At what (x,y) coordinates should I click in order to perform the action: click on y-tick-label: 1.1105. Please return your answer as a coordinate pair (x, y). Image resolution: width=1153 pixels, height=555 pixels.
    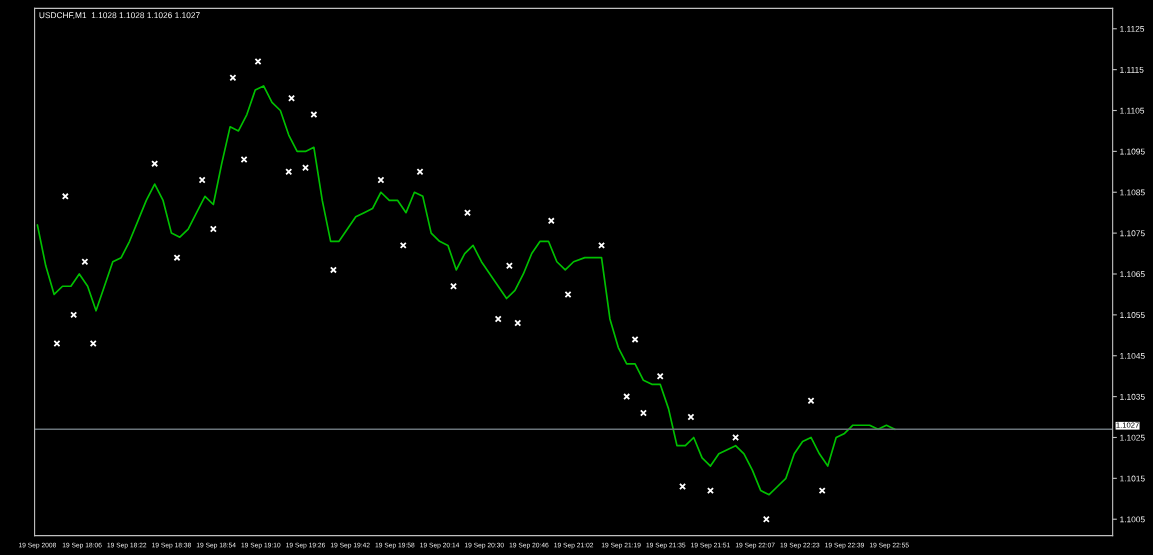
    Looking at the image, I should click on (1132, 110).